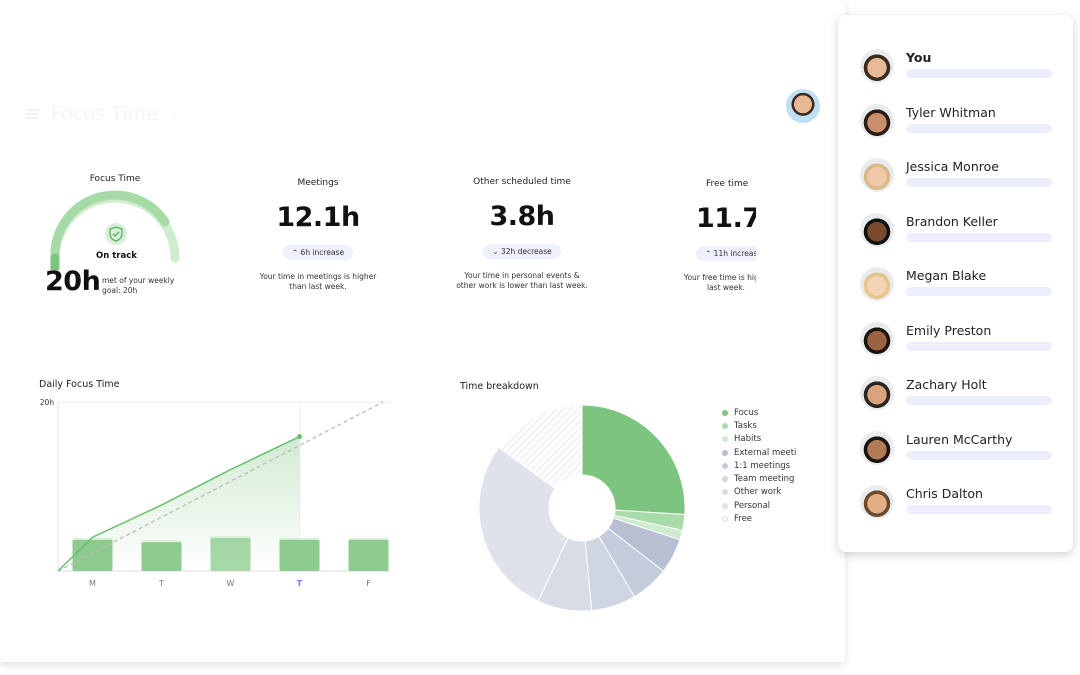  I want to click on pie-slice-free, so click(540, 447).